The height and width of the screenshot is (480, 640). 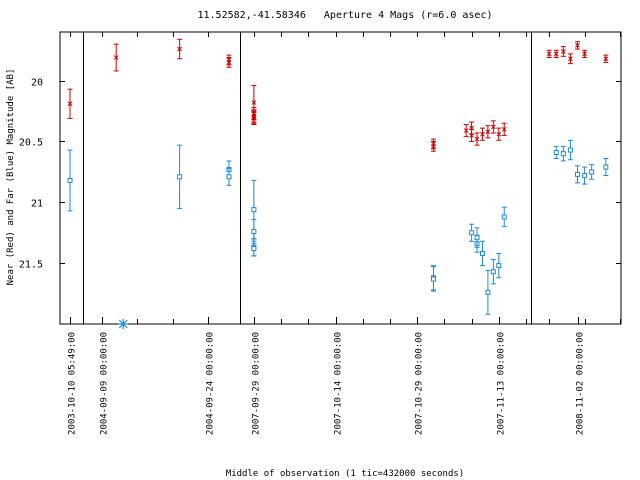 What do you see at coordinates (73, 383) in the screenshot?
I see `x-tick-label: 2003-10-10 05:49:00` at bounding box center [73, 383].